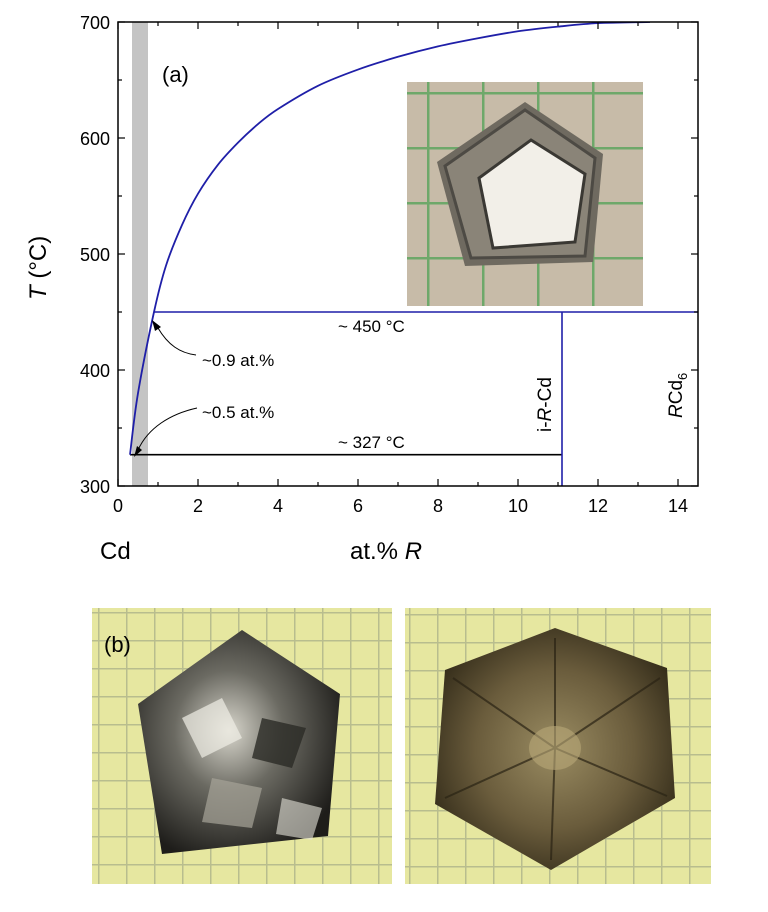 The width and height of the screenshot is (768, 912). What do you see at coordinates (598, 506) in the screenshot?
I see `x-tick-label: 12` at bounding box center [598, 506].